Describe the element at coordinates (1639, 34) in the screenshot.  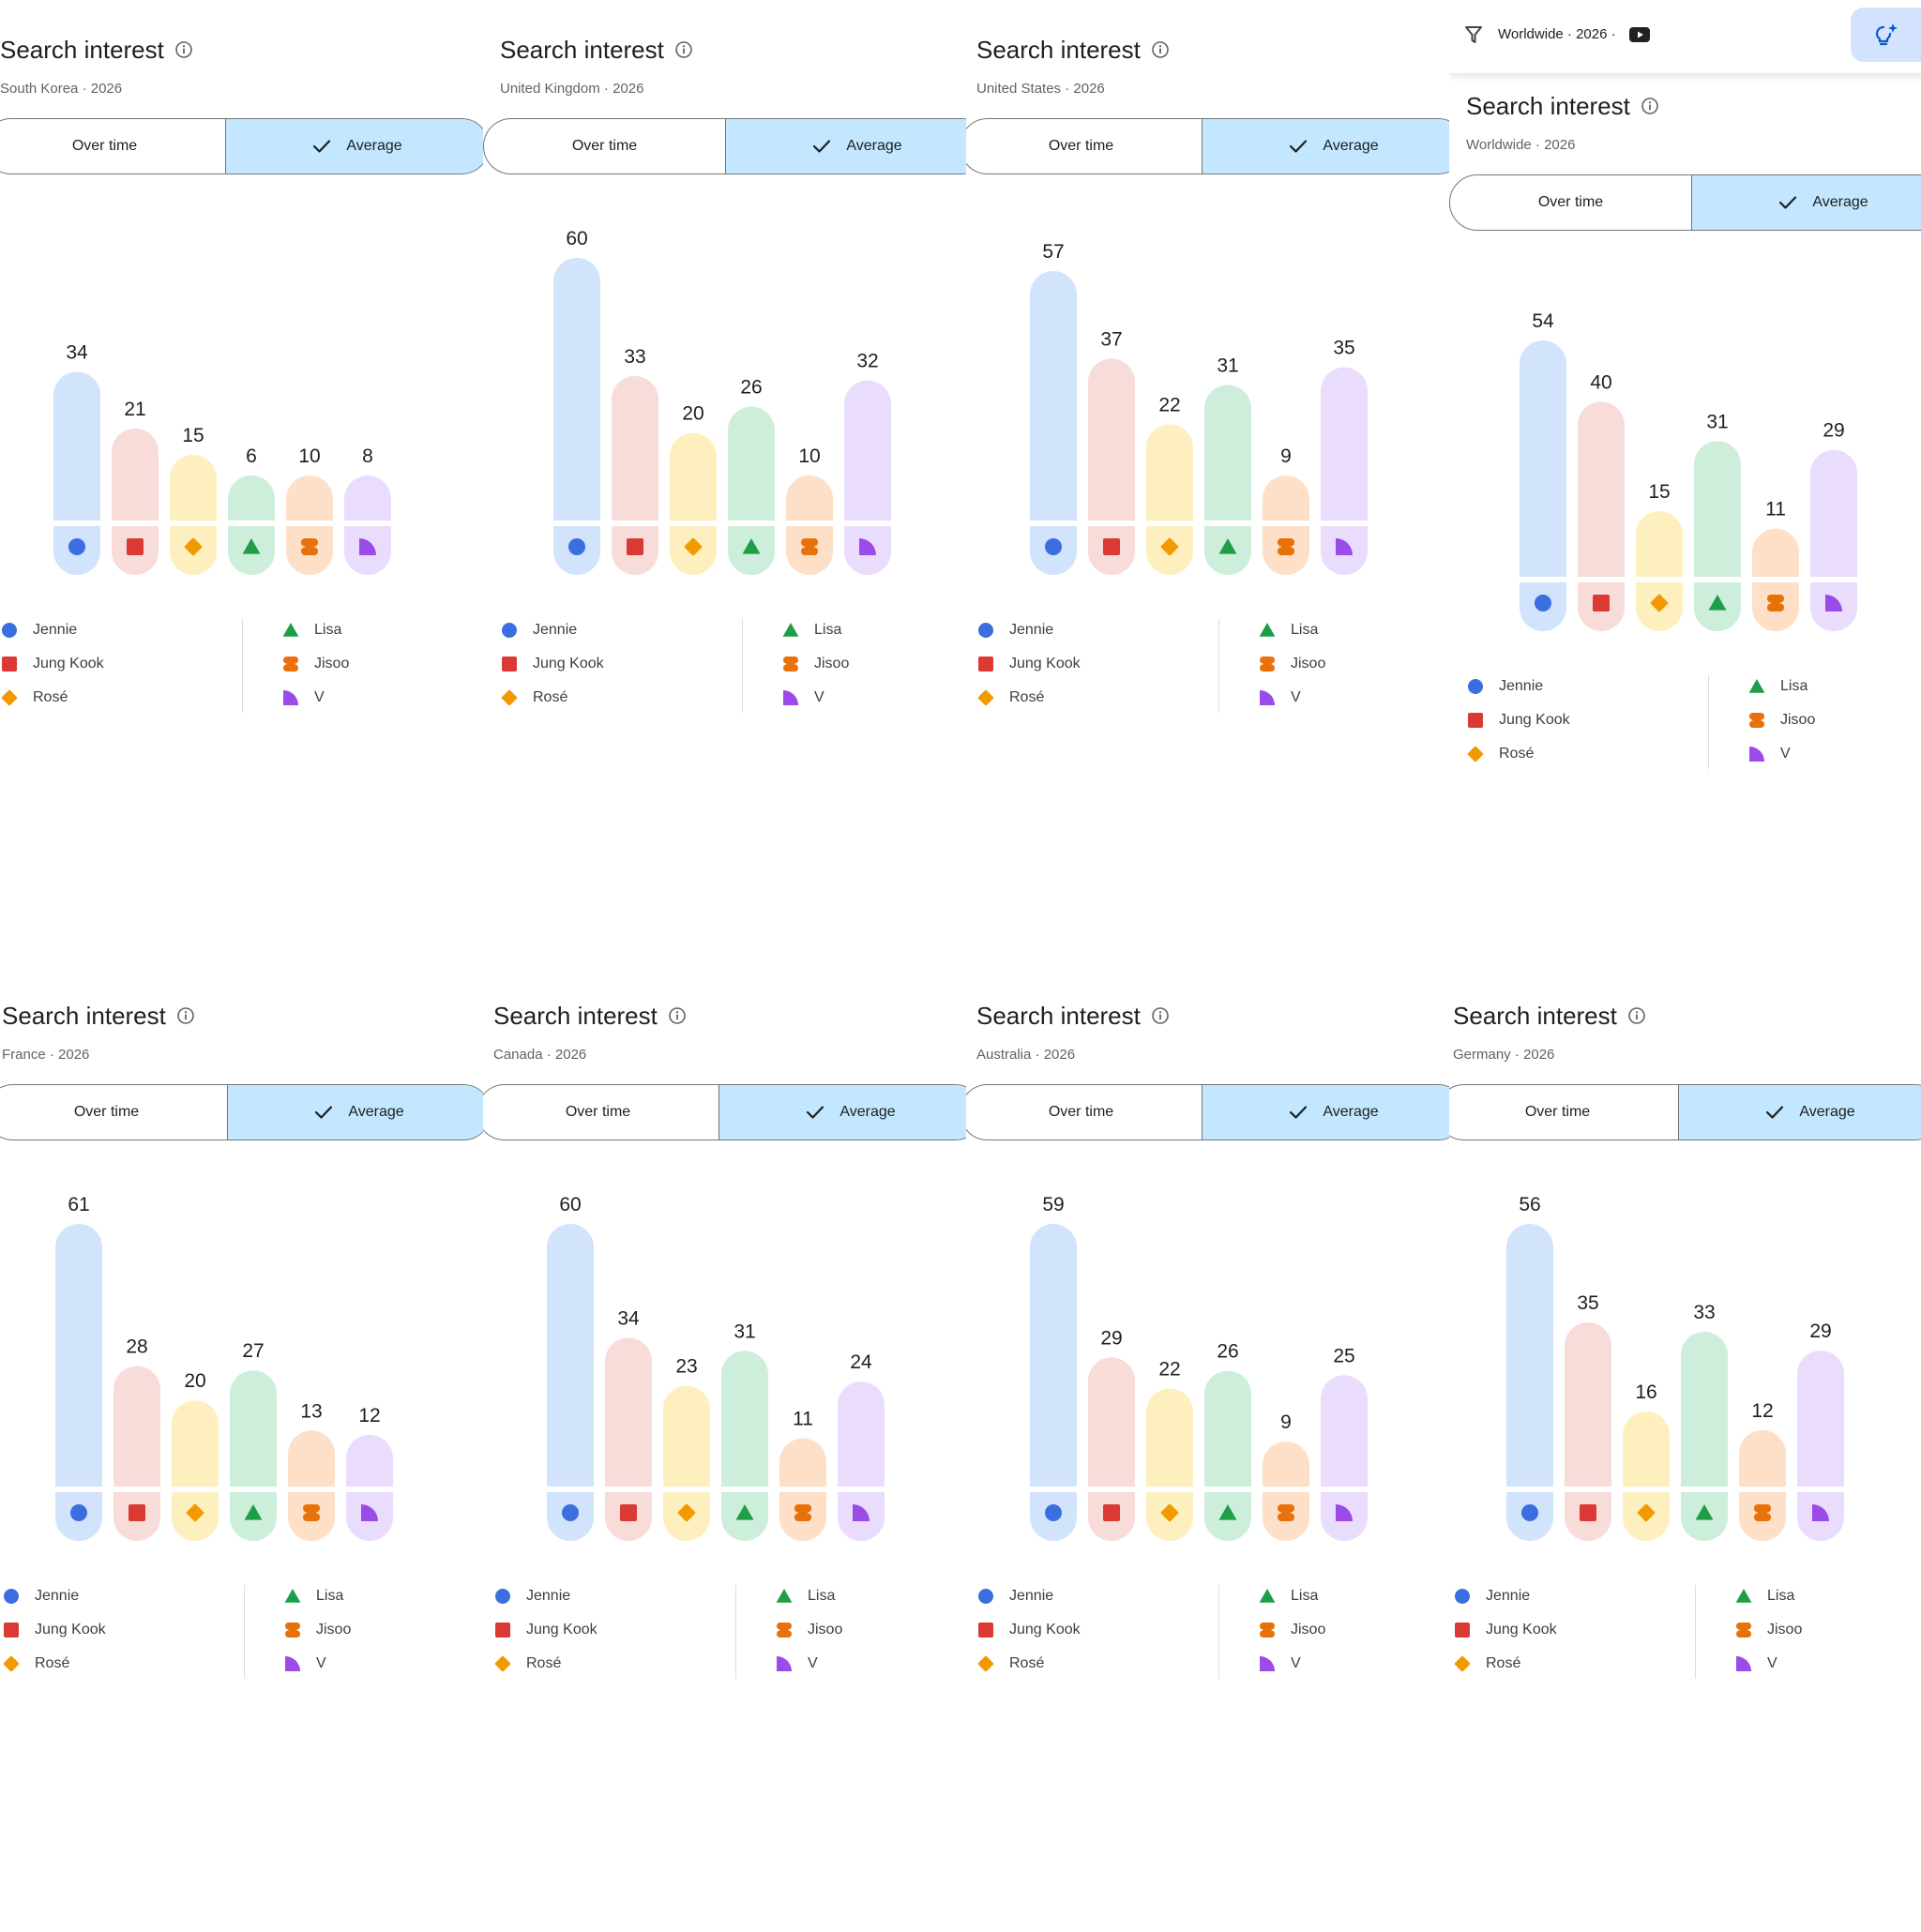
I see `youtube-icon` at that location.